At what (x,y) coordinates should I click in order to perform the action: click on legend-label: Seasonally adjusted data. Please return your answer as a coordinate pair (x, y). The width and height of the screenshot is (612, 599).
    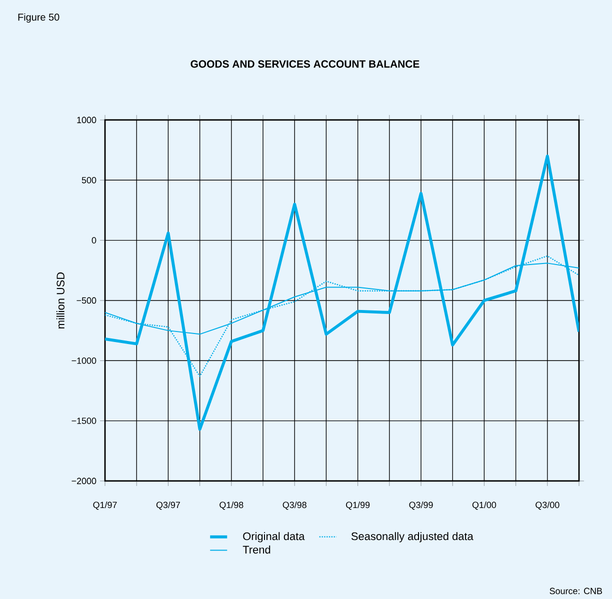
    Looking at the image, I should click on (412, 537).